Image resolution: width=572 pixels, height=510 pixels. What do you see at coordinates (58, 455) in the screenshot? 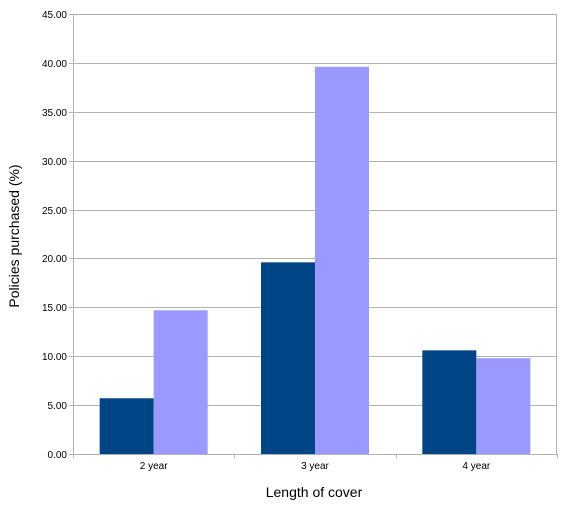
I see `y-tick-label: 0.00` at bounding box center [58, 455].